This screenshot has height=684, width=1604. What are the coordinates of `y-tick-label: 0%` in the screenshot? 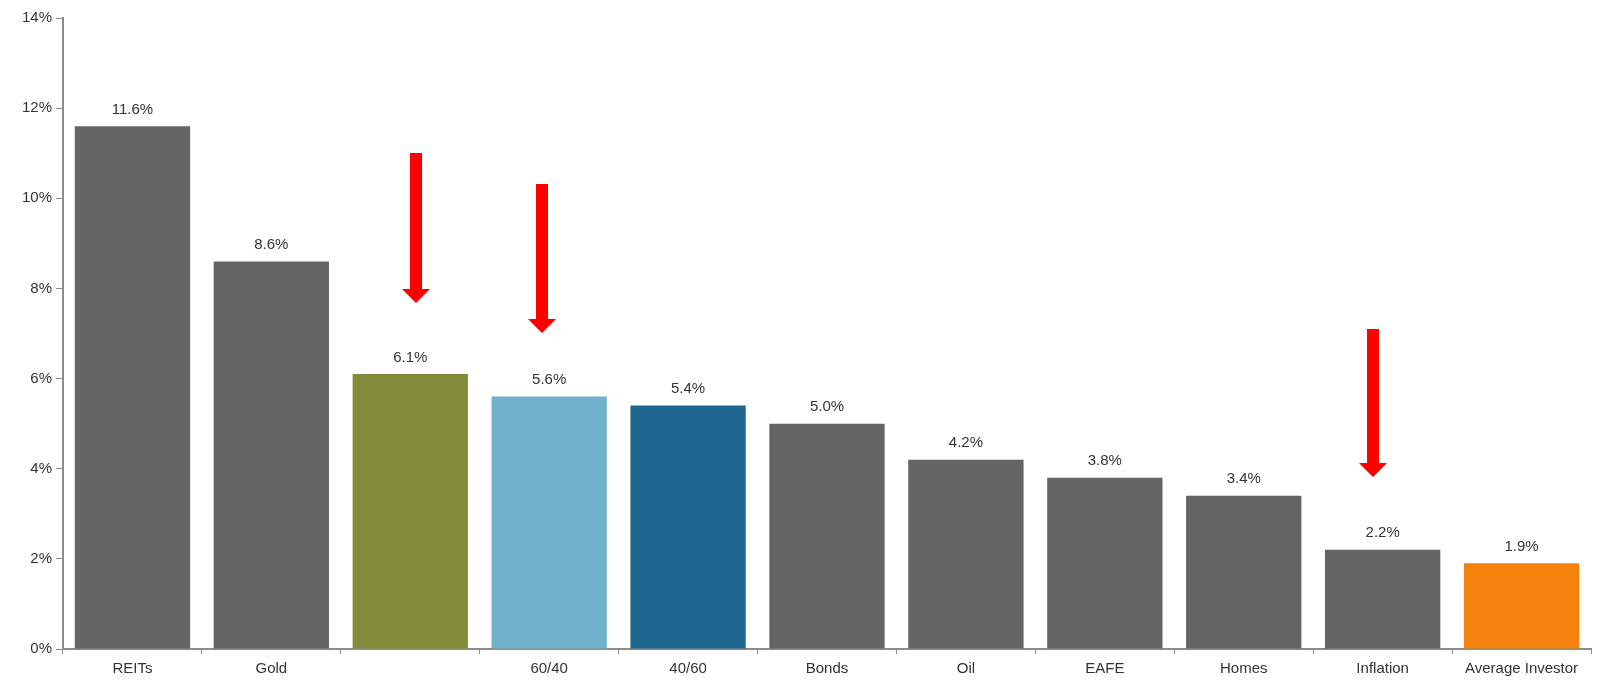 It's located at (41, 648).